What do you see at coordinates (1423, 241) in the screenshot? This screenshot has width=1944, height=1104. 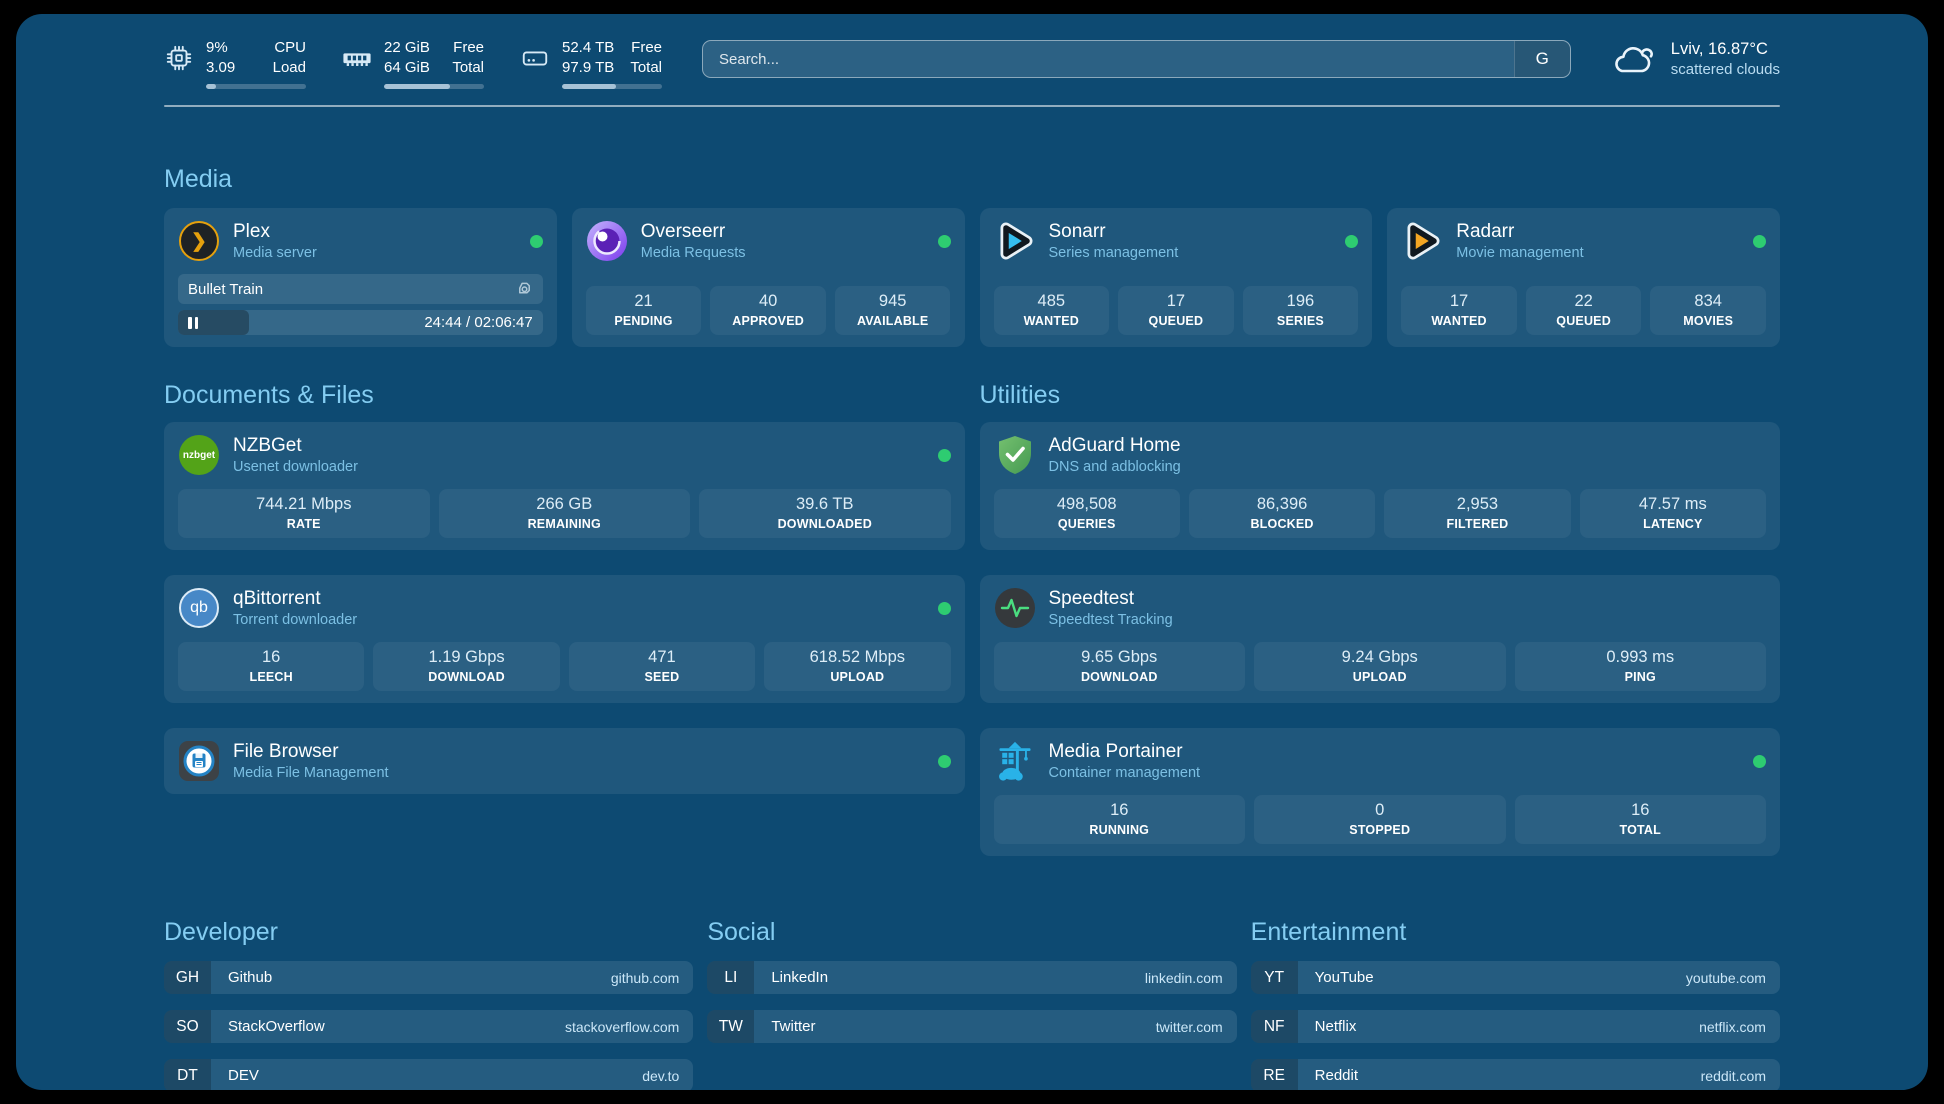 I see `radarr-icon` at bounding box center [1423, 241].